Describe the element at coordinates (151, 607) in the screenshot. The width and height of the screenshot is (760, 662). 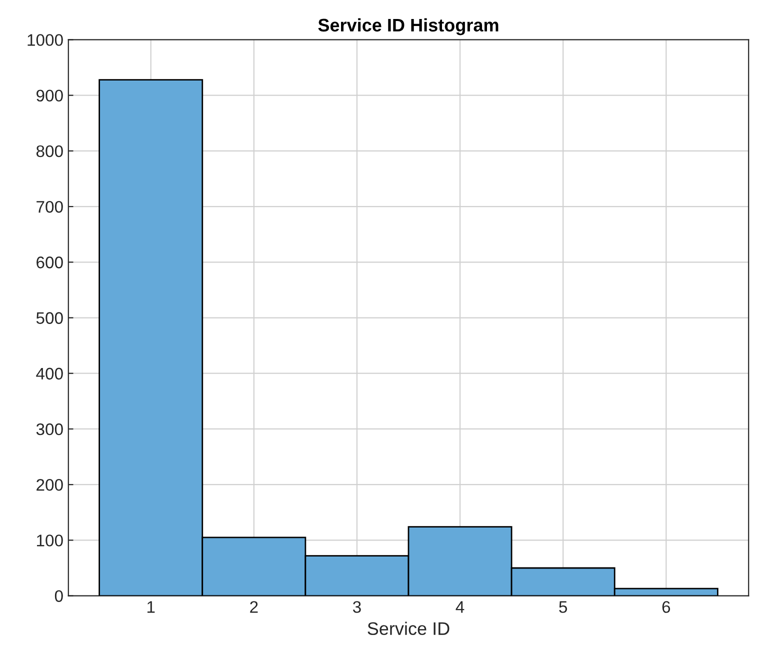
I see `x-tick-label: 1` at that location.